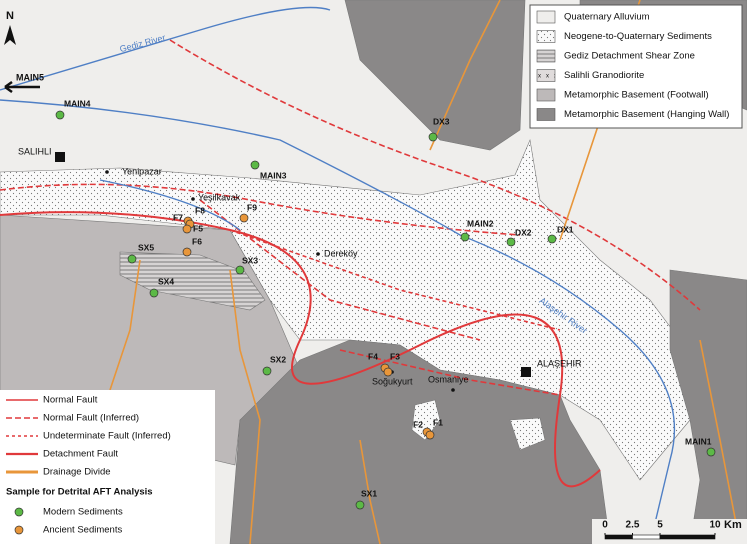 Image resolution: width=747 pixels, height=544 pixels. Describe the element at coordinates (83, 512) in the screenshot. I see `legend-label: Modern Sediments` at that location.